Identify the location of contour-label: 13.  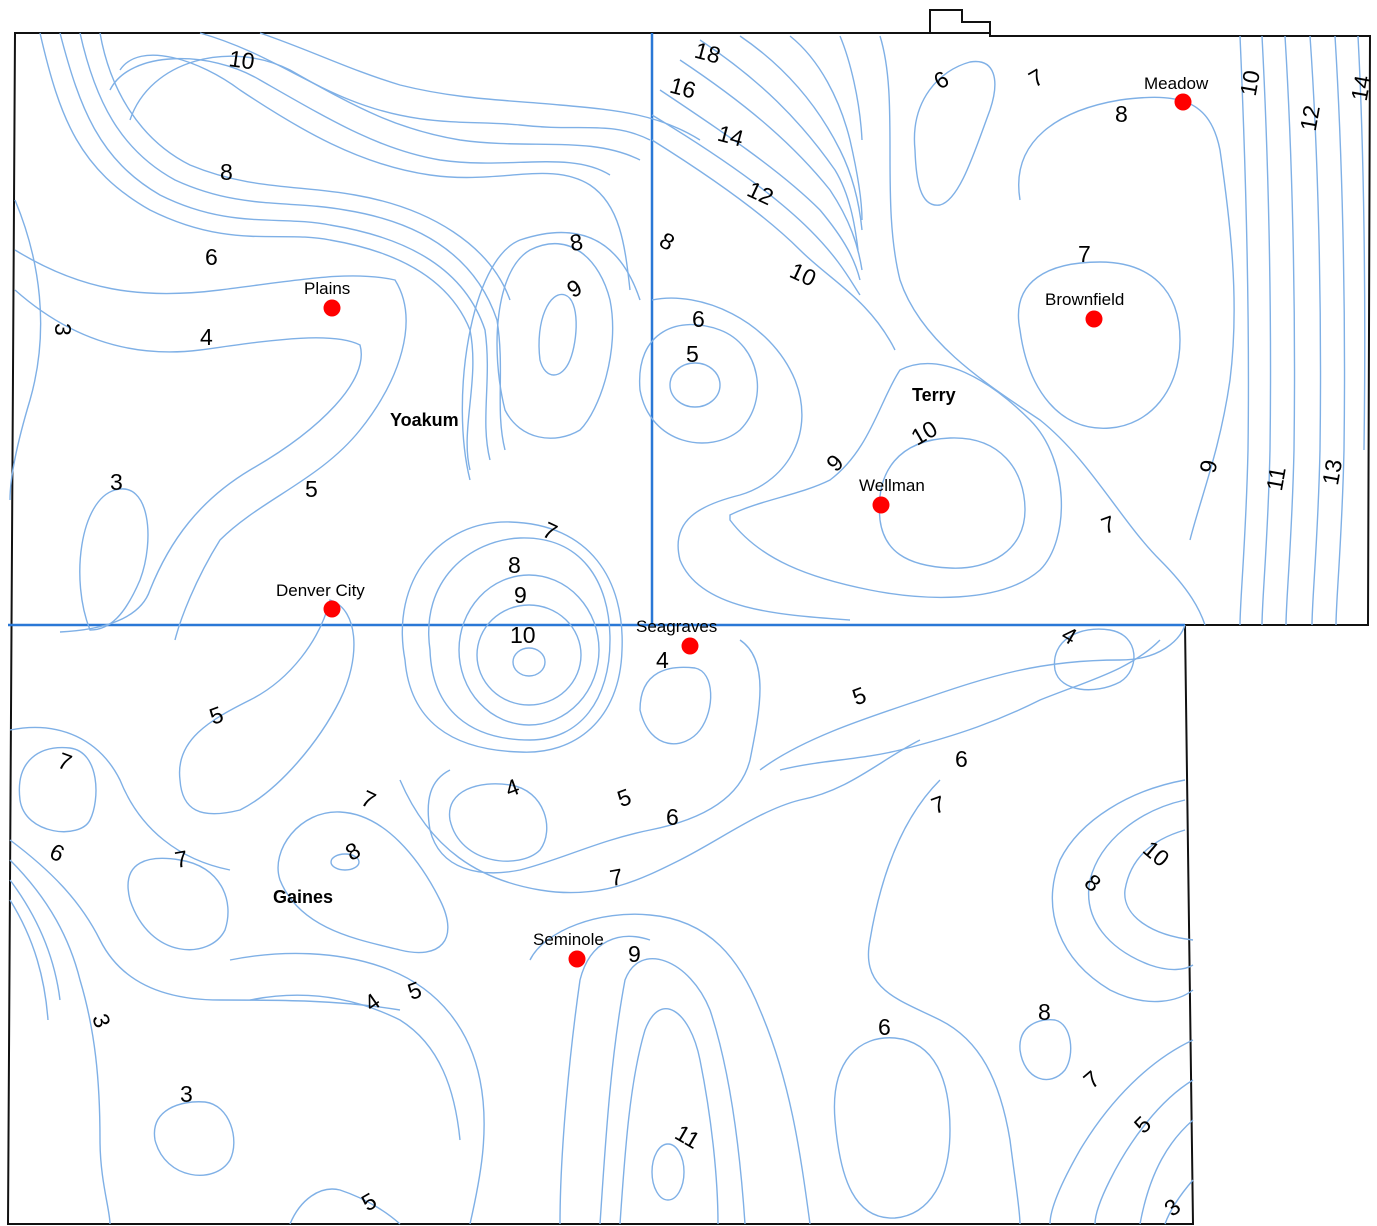
(1332, 472).